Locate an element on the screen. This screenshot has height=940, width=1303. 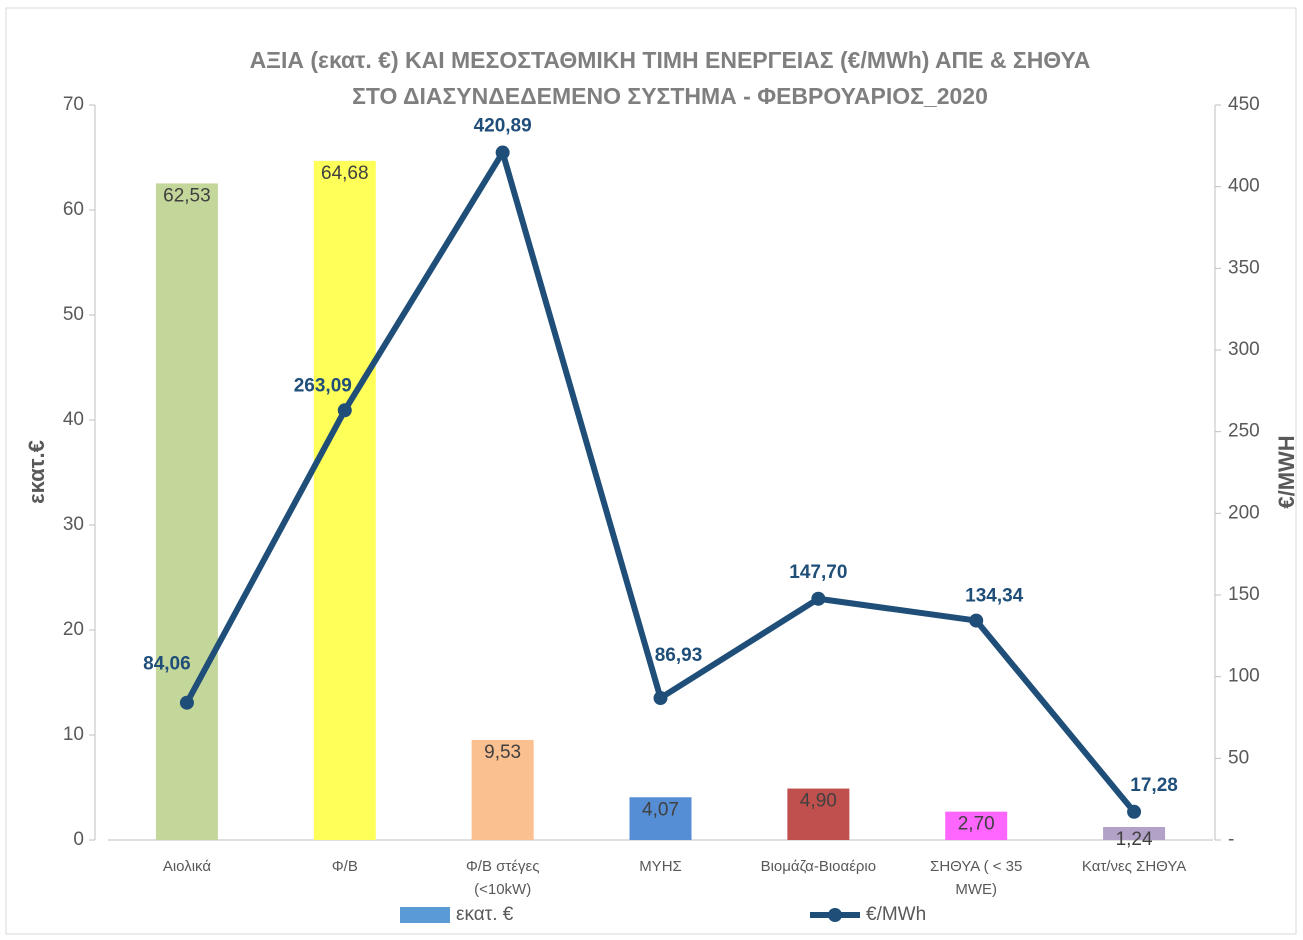
y-tick-label: 50 is located at coordinates (73, 314).